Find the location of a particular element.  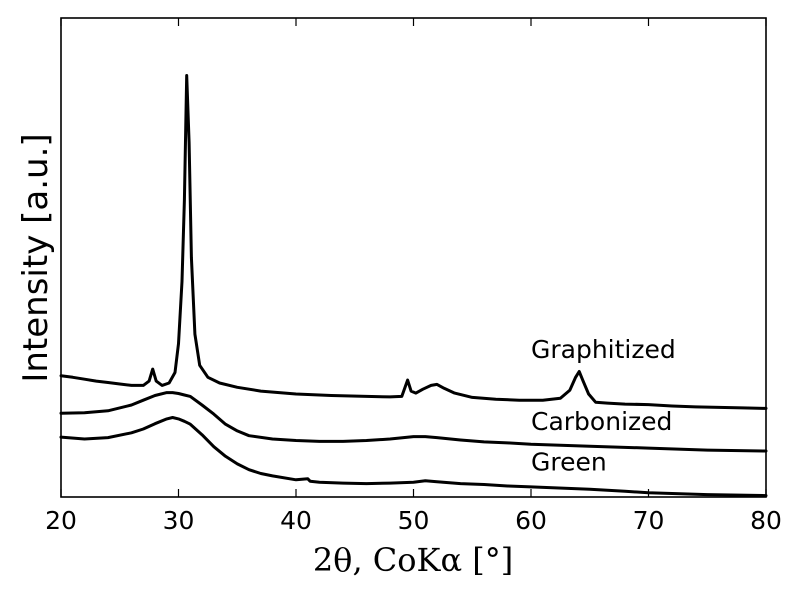

x-tick-label: 70 is located at coordinates (649, 520).